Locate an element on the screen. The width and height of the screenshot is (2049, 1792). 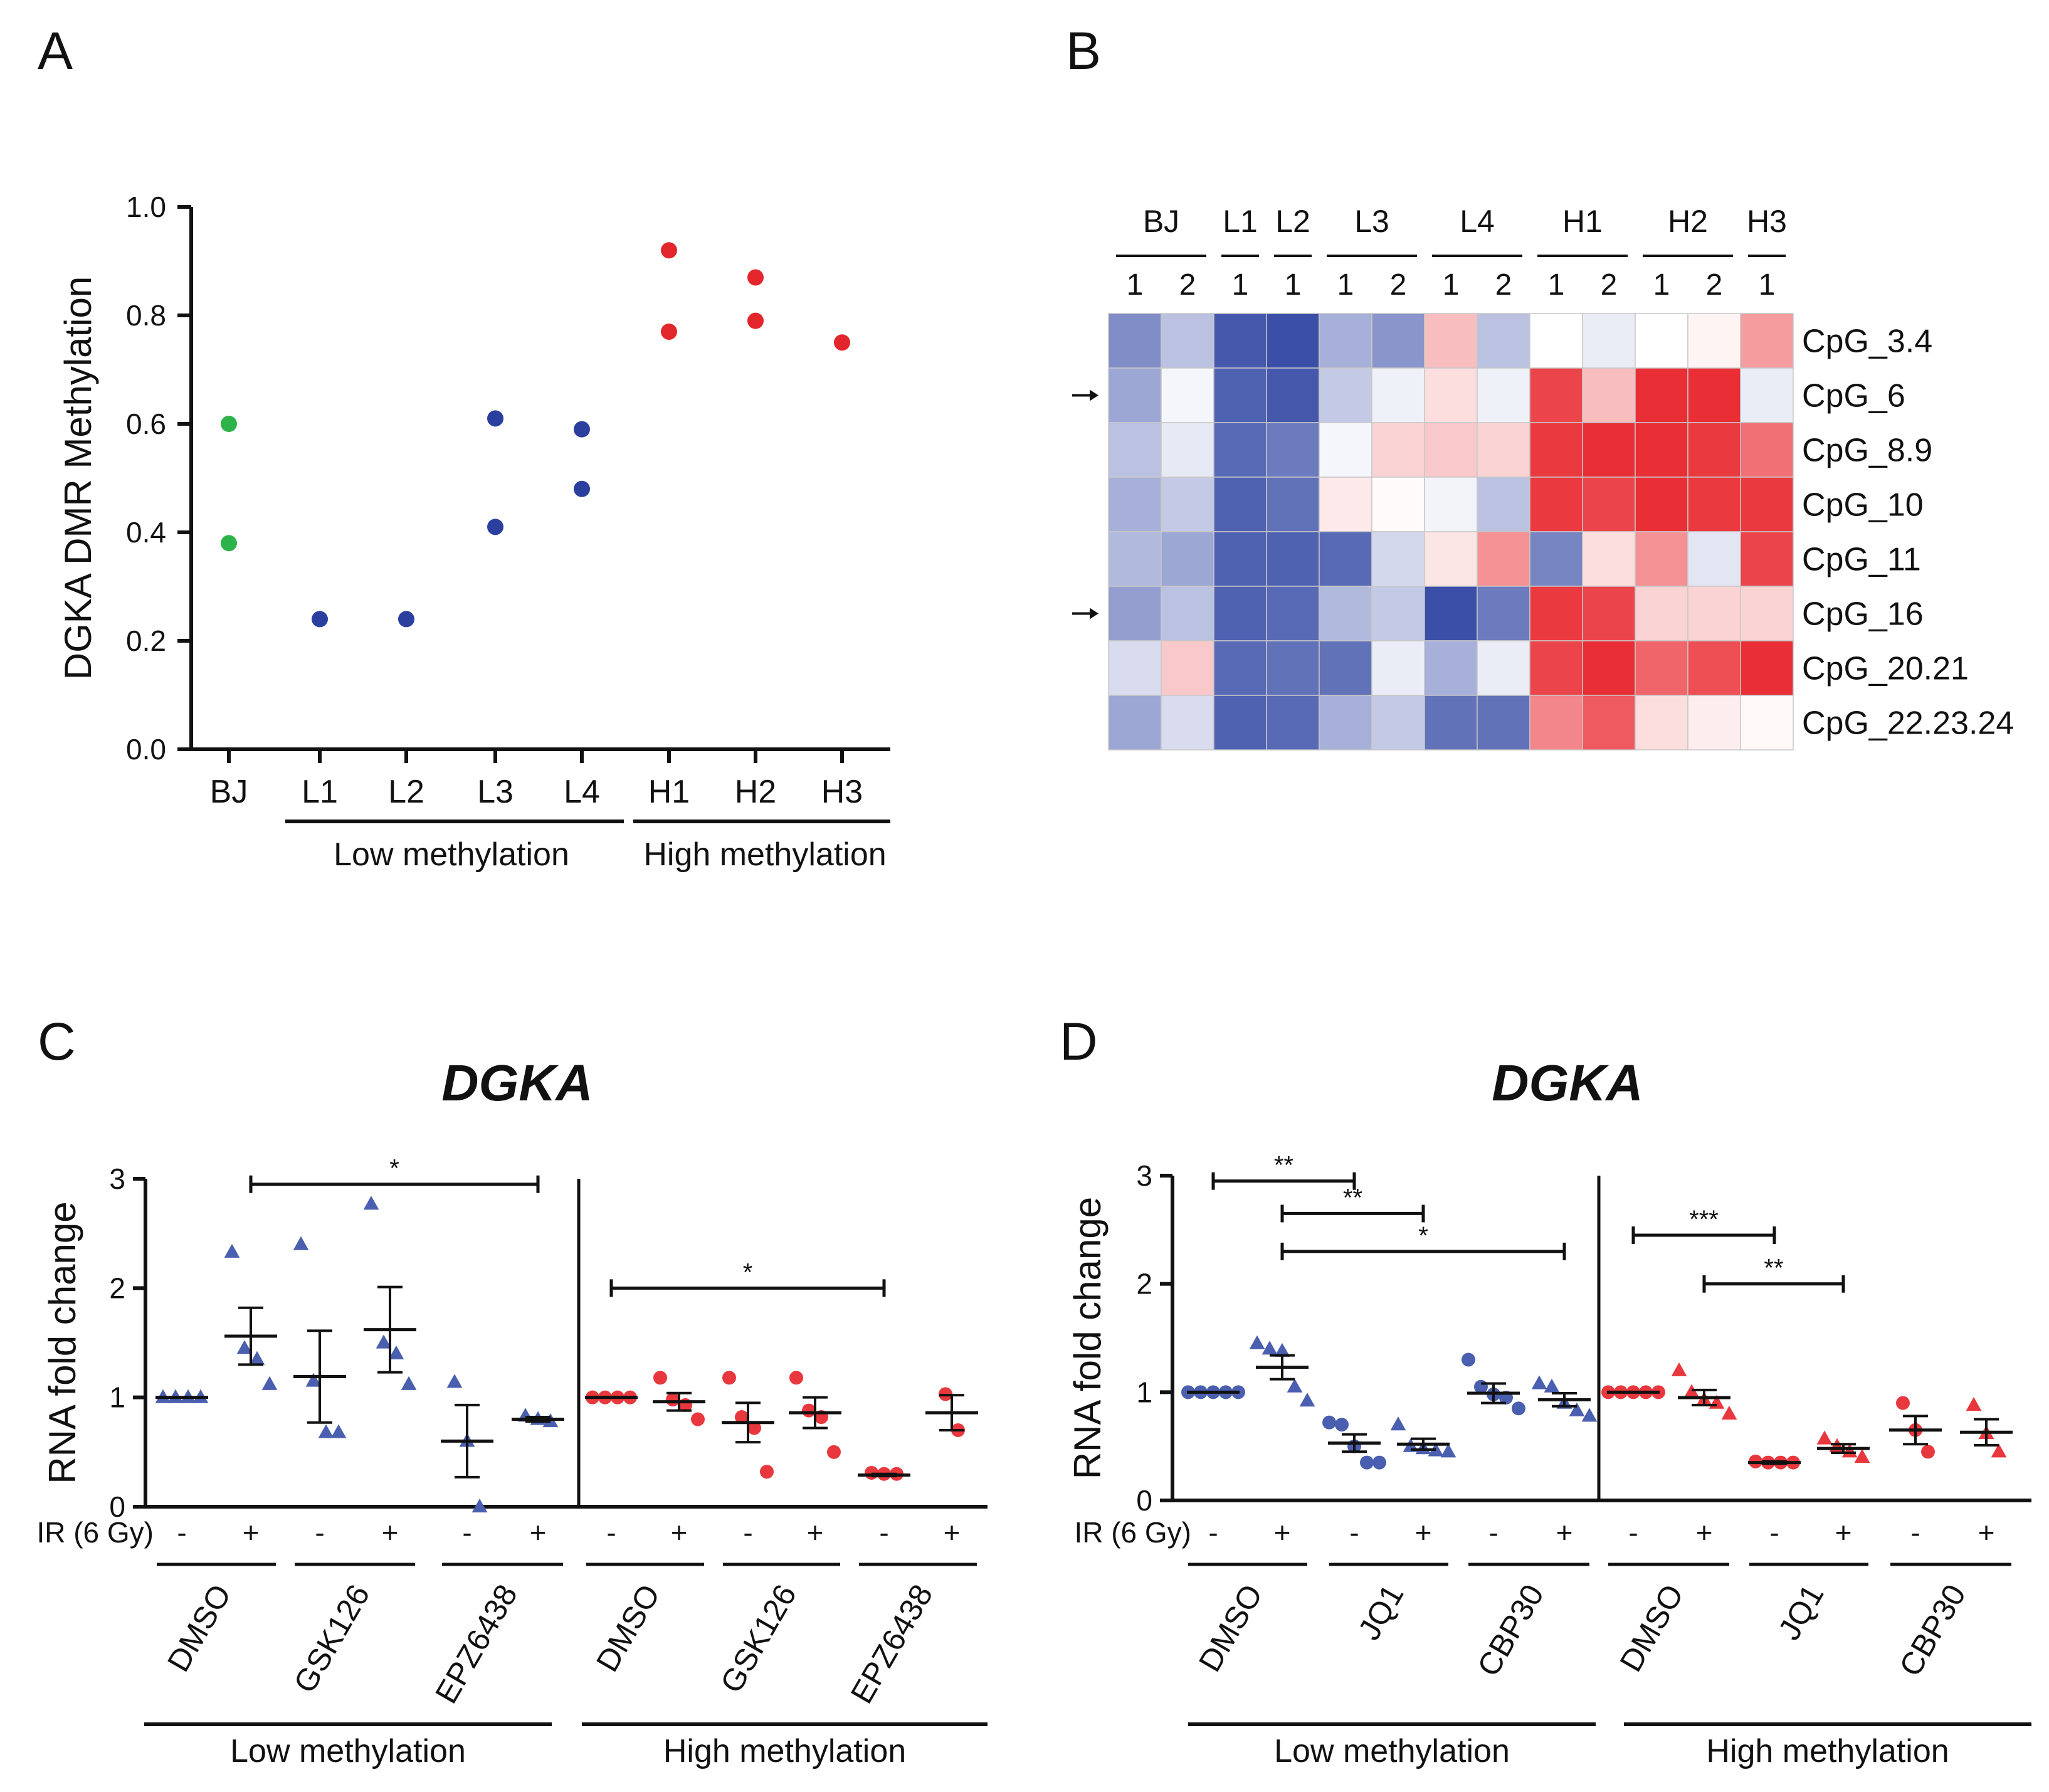
y-axis-label: DGKA DMR Methylation is located at coordinates (78, 478).